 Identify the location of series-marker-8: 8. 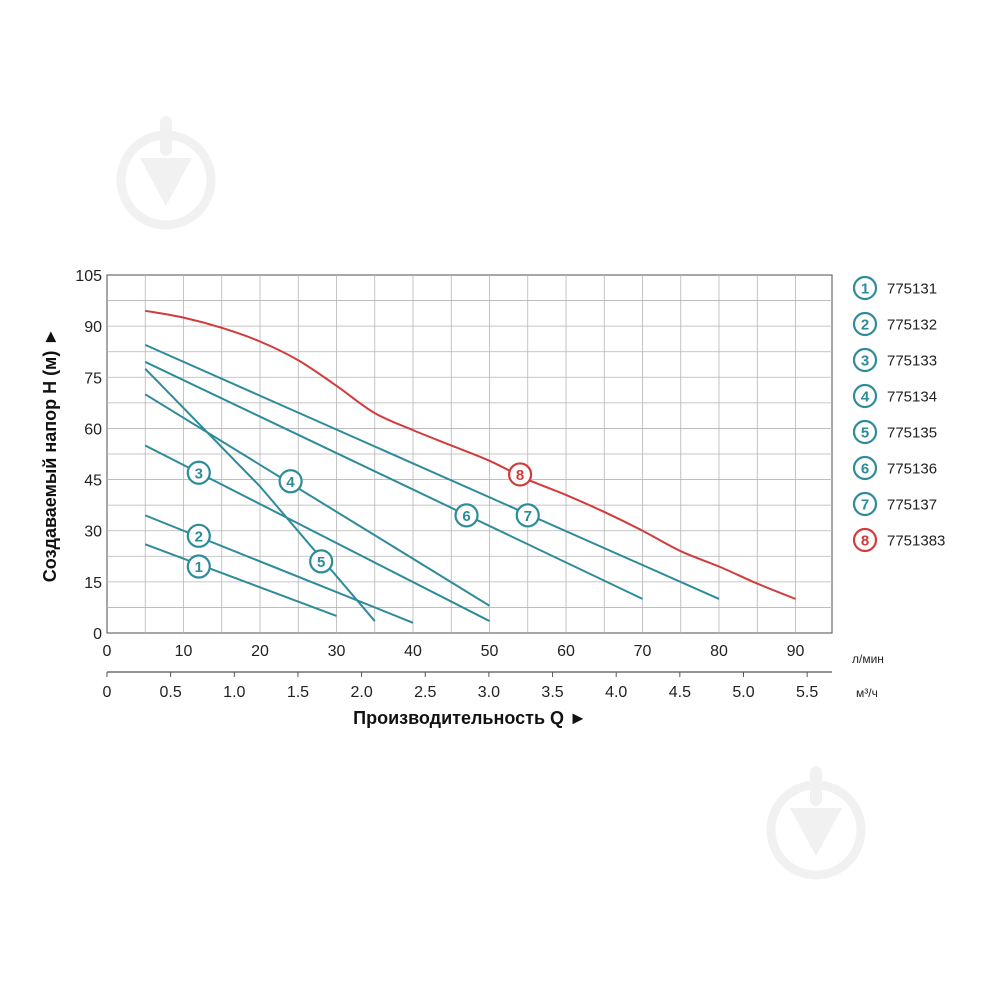
(520, 474).